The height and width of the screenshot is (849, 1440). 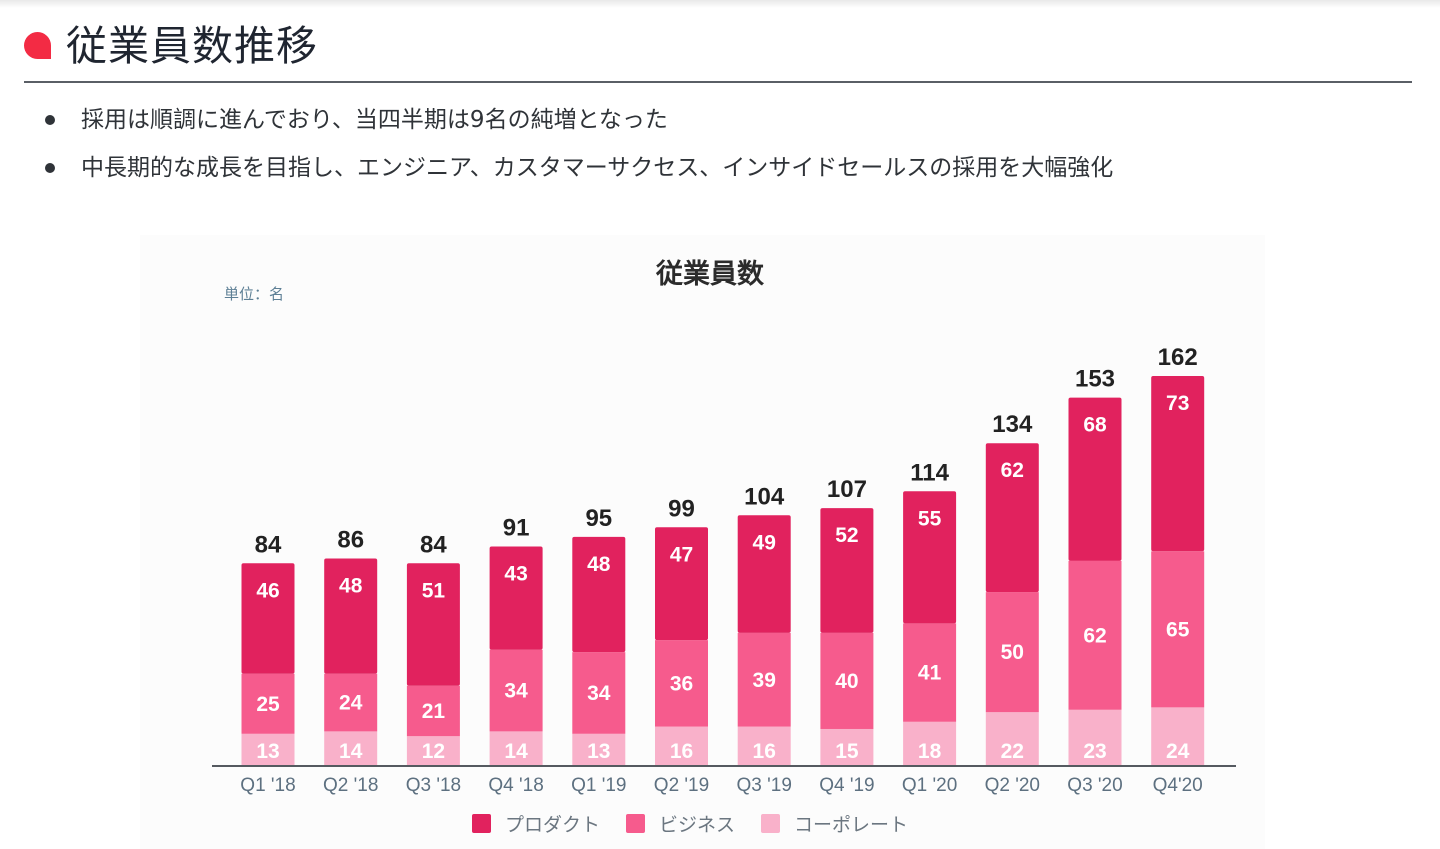 What do you see at coordinates (37, 45) in the screenshot?
I see `title-accent-icon` at bounding box center [37, 45].